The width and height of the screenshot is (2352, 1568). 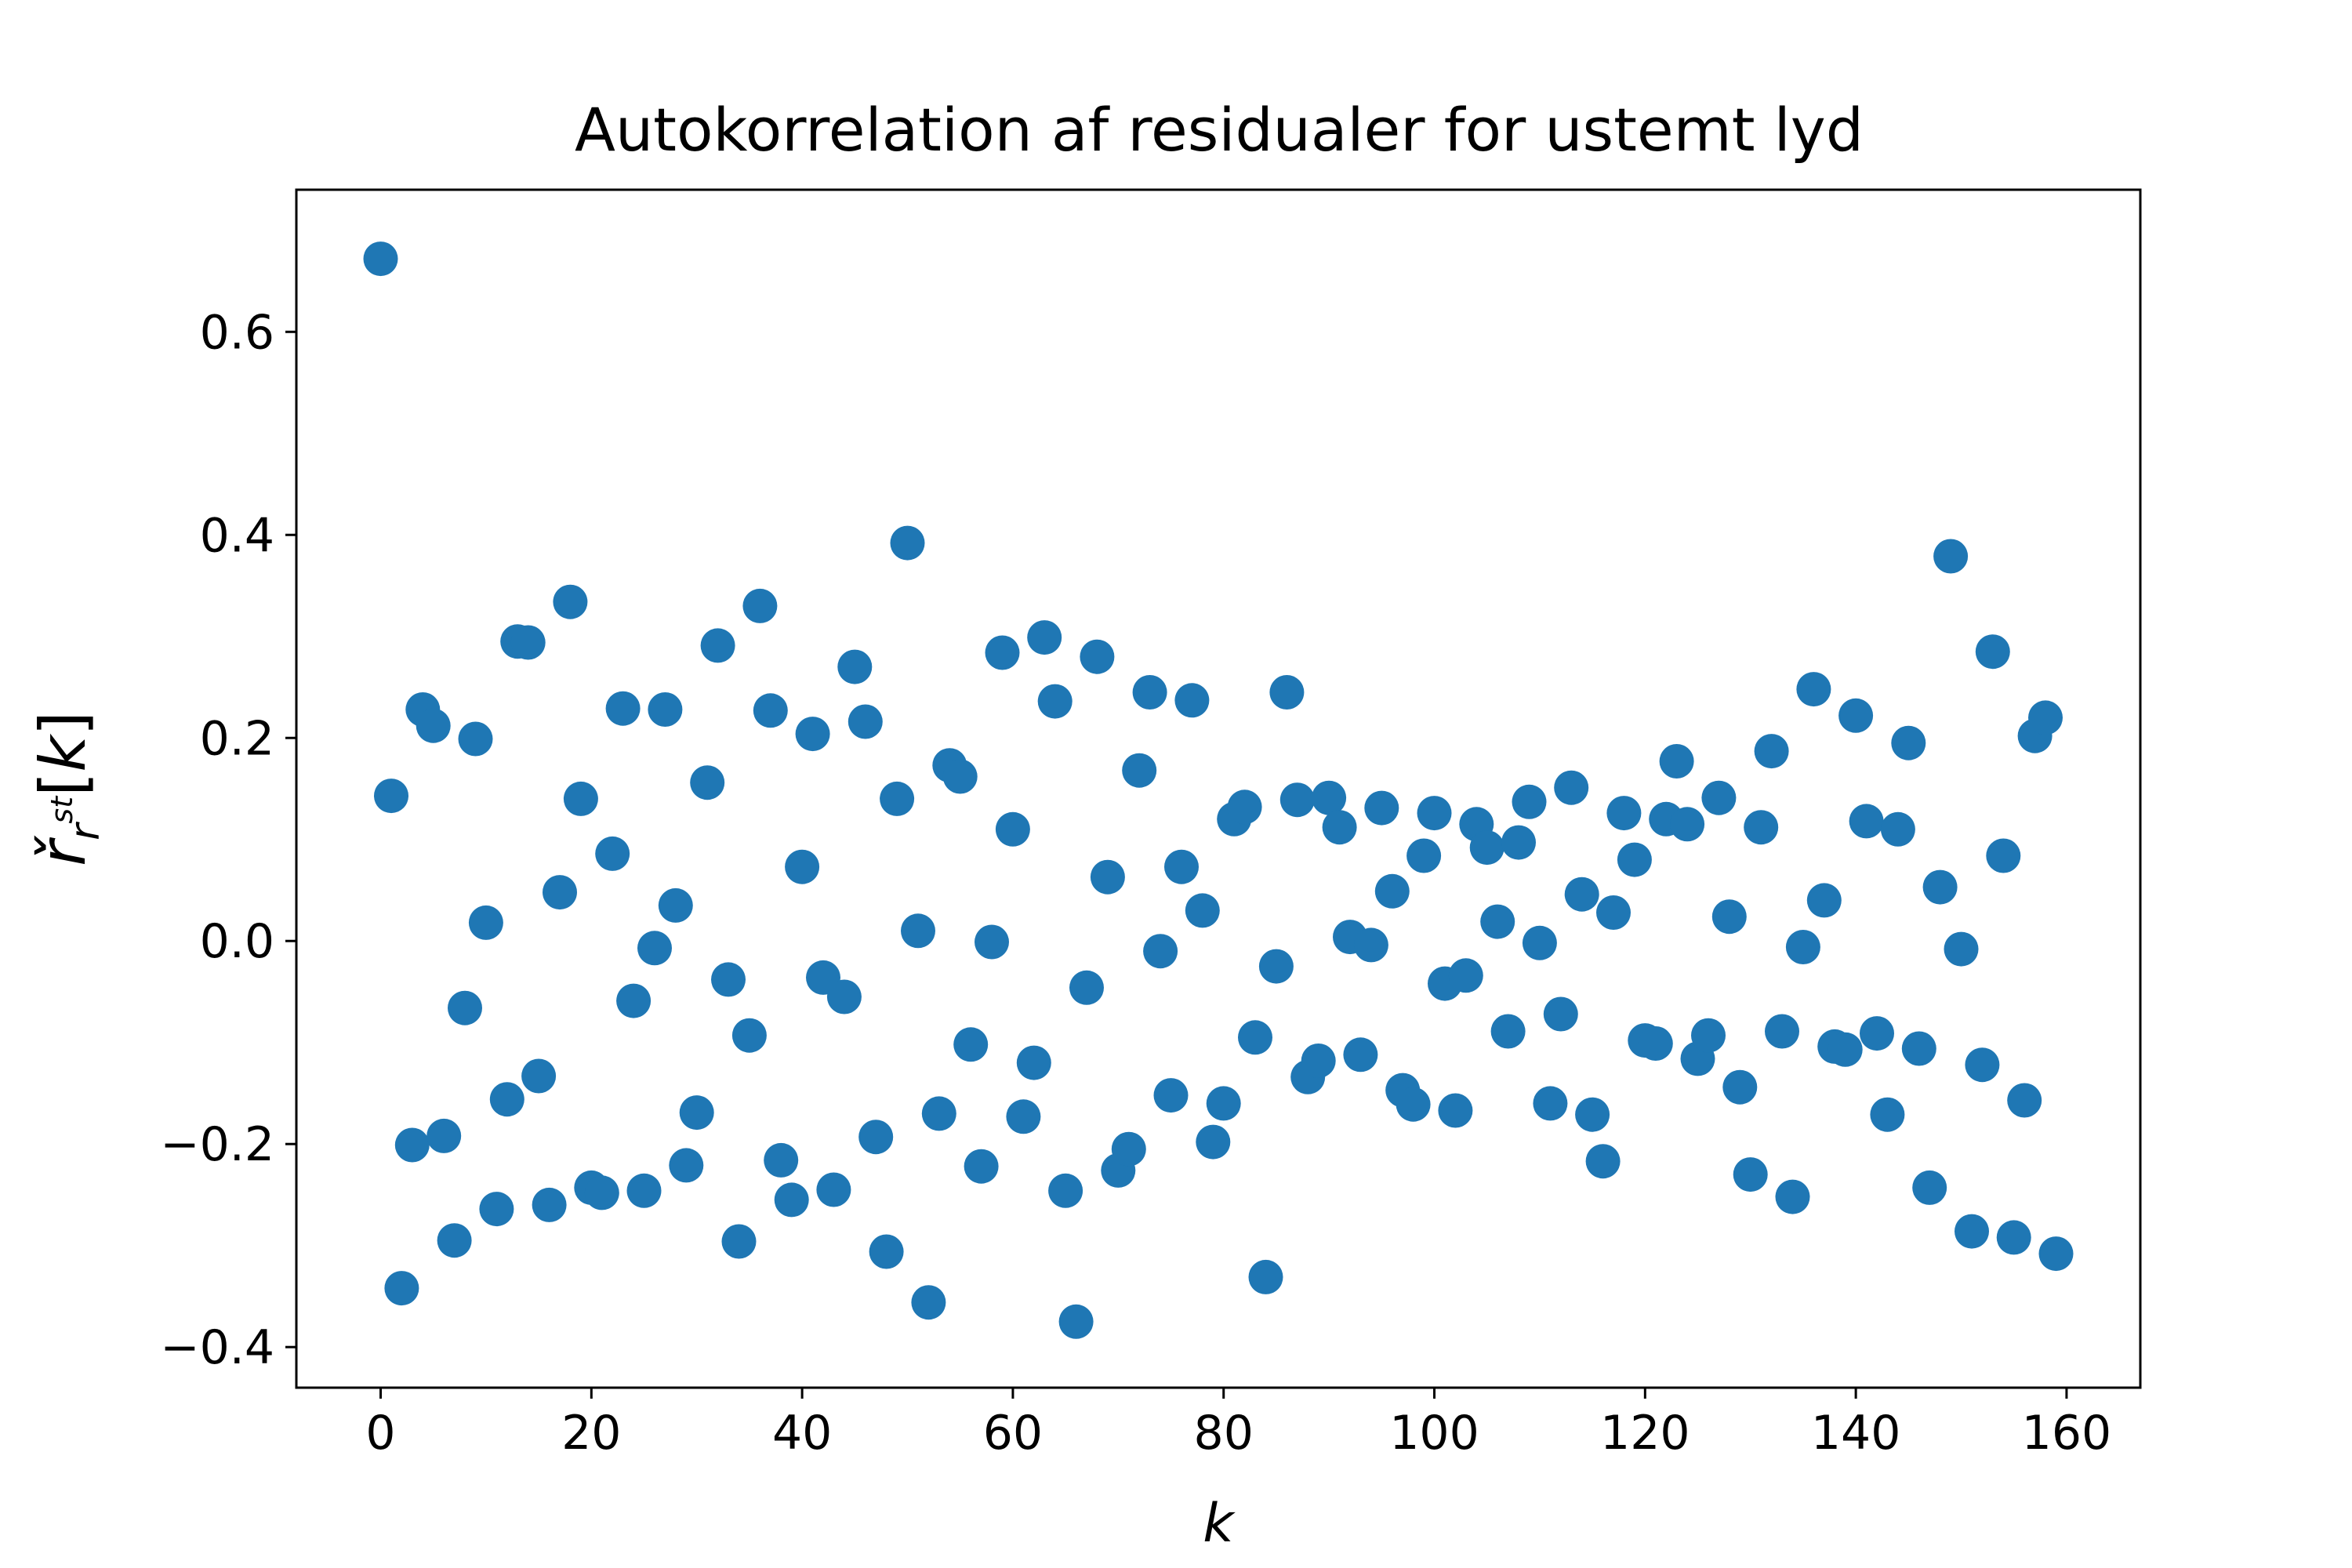 I want to click on y-axis-label-index: [, so click(x=63, y=784).